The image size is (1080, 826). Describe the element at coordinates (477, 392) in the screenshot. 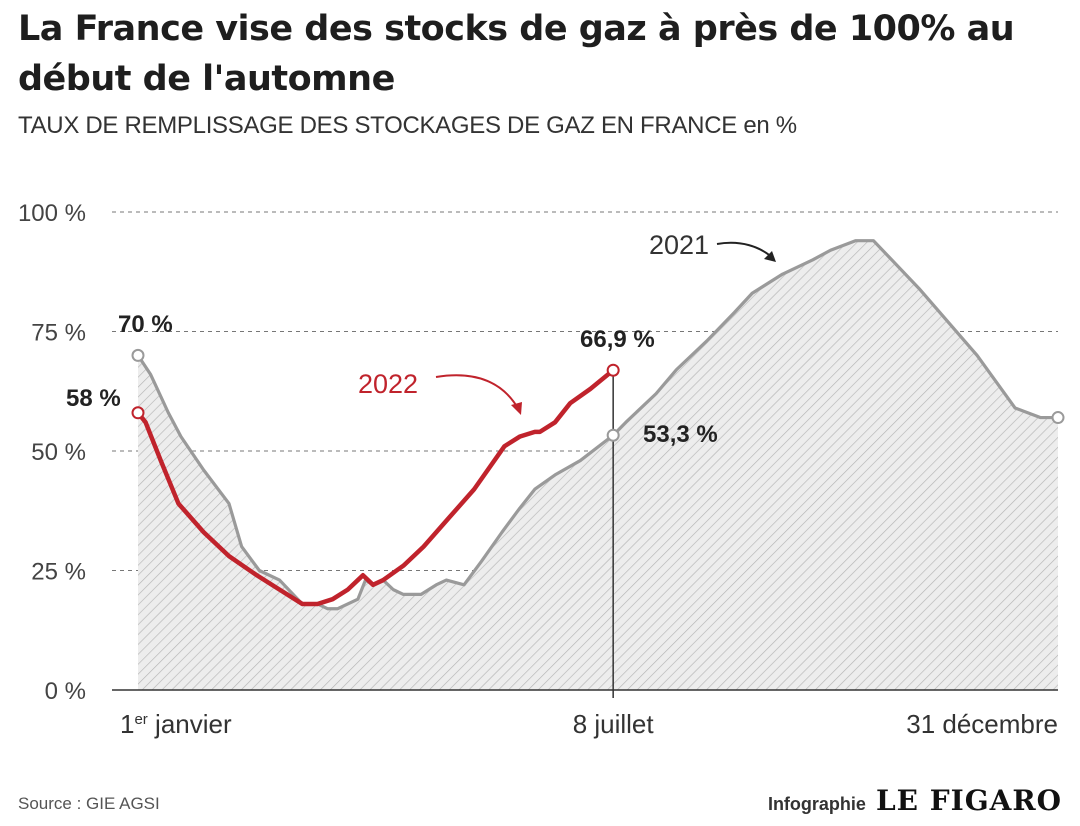

I see `arrow-2022` at that location.